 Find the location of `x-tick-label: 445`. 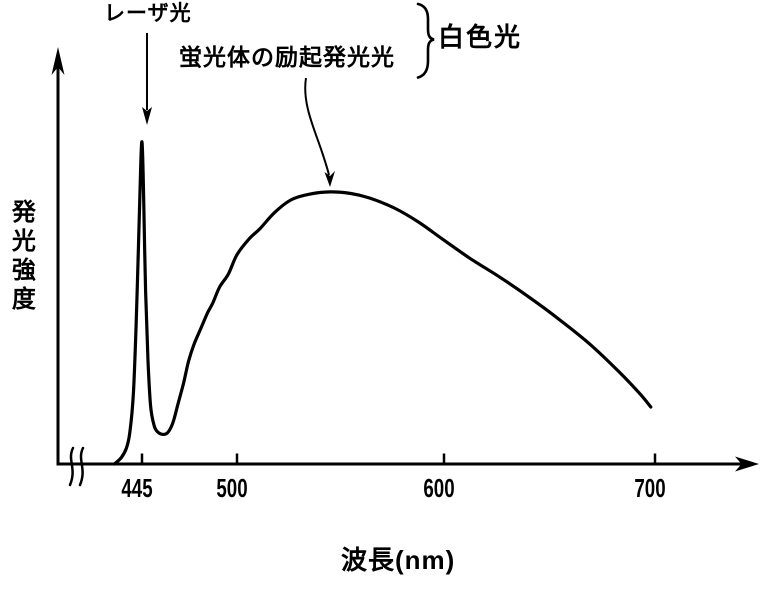

x-tick-label: 445 is located at coordinates (137, 488).